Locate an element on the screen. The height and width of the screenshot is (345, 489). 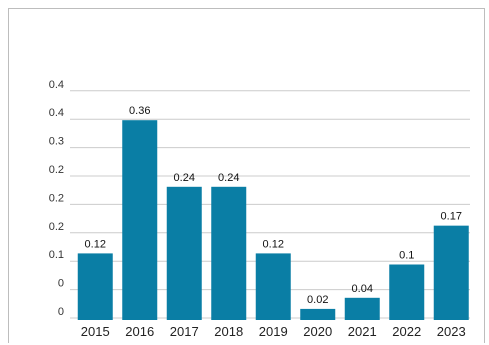
x-tick-label: 2016 is located at coordinates (139, 331).